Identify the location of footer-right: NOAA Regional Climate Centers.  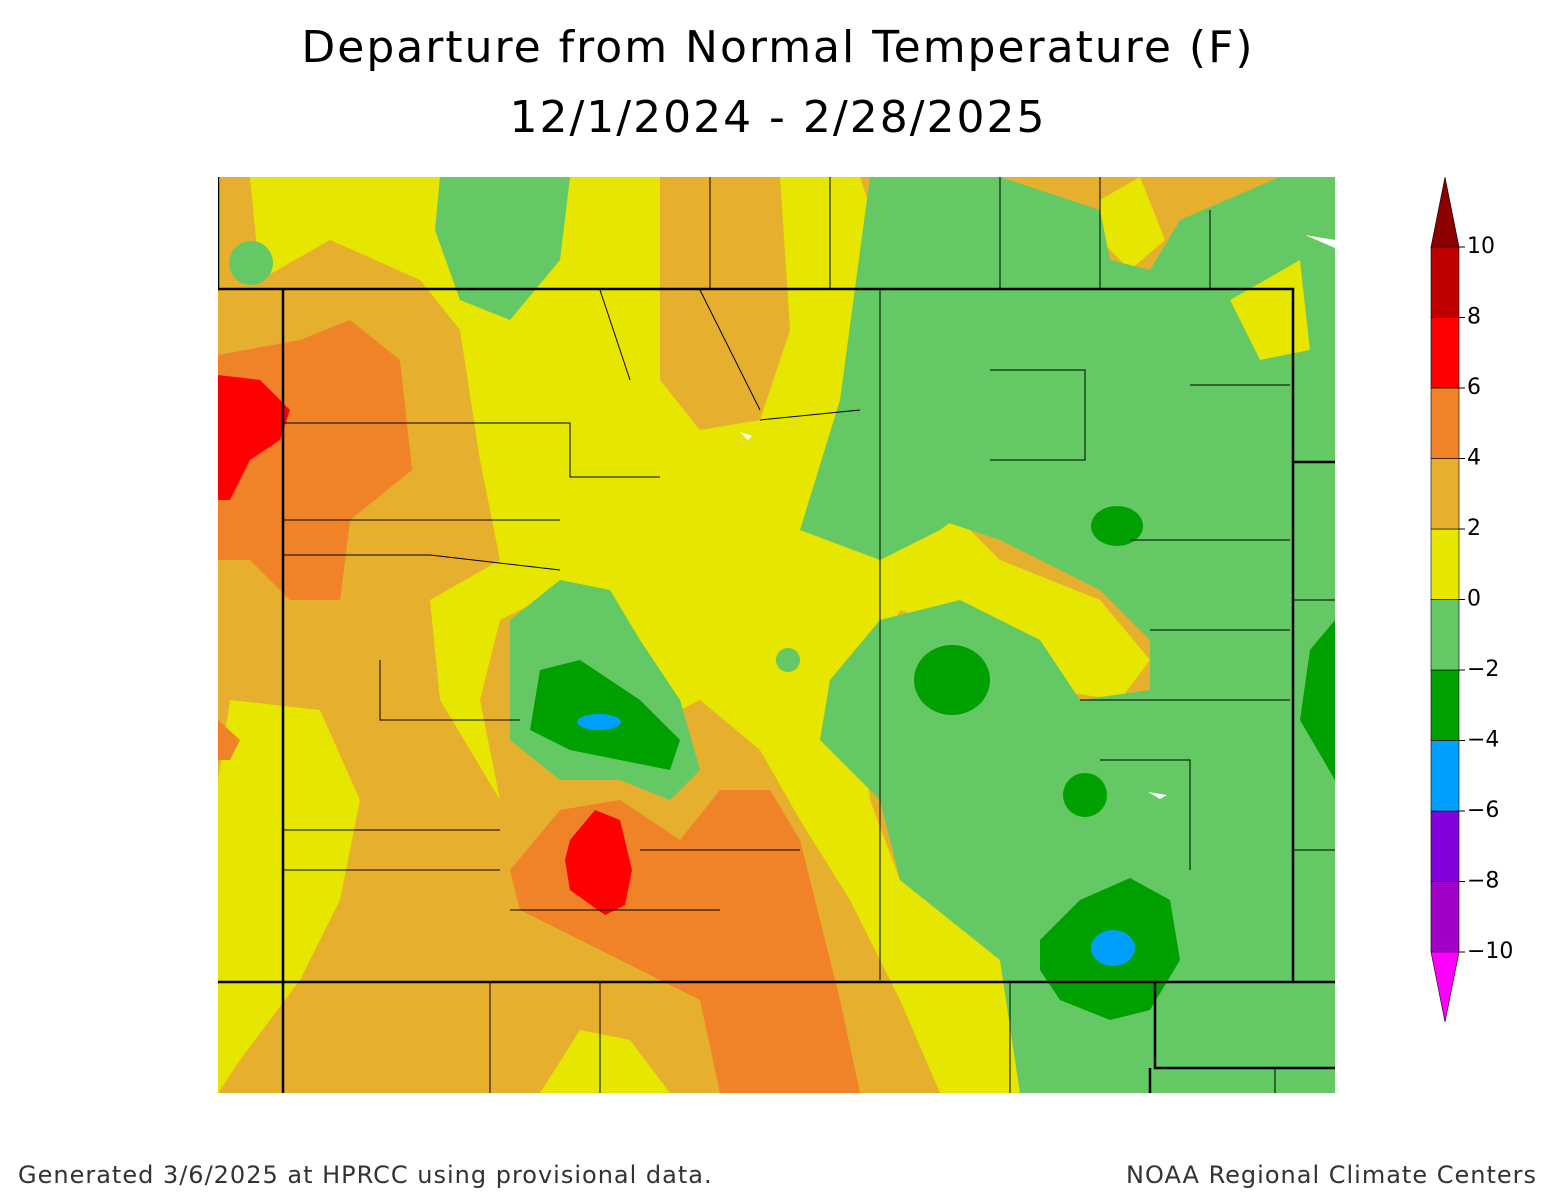
(1331, 1175).